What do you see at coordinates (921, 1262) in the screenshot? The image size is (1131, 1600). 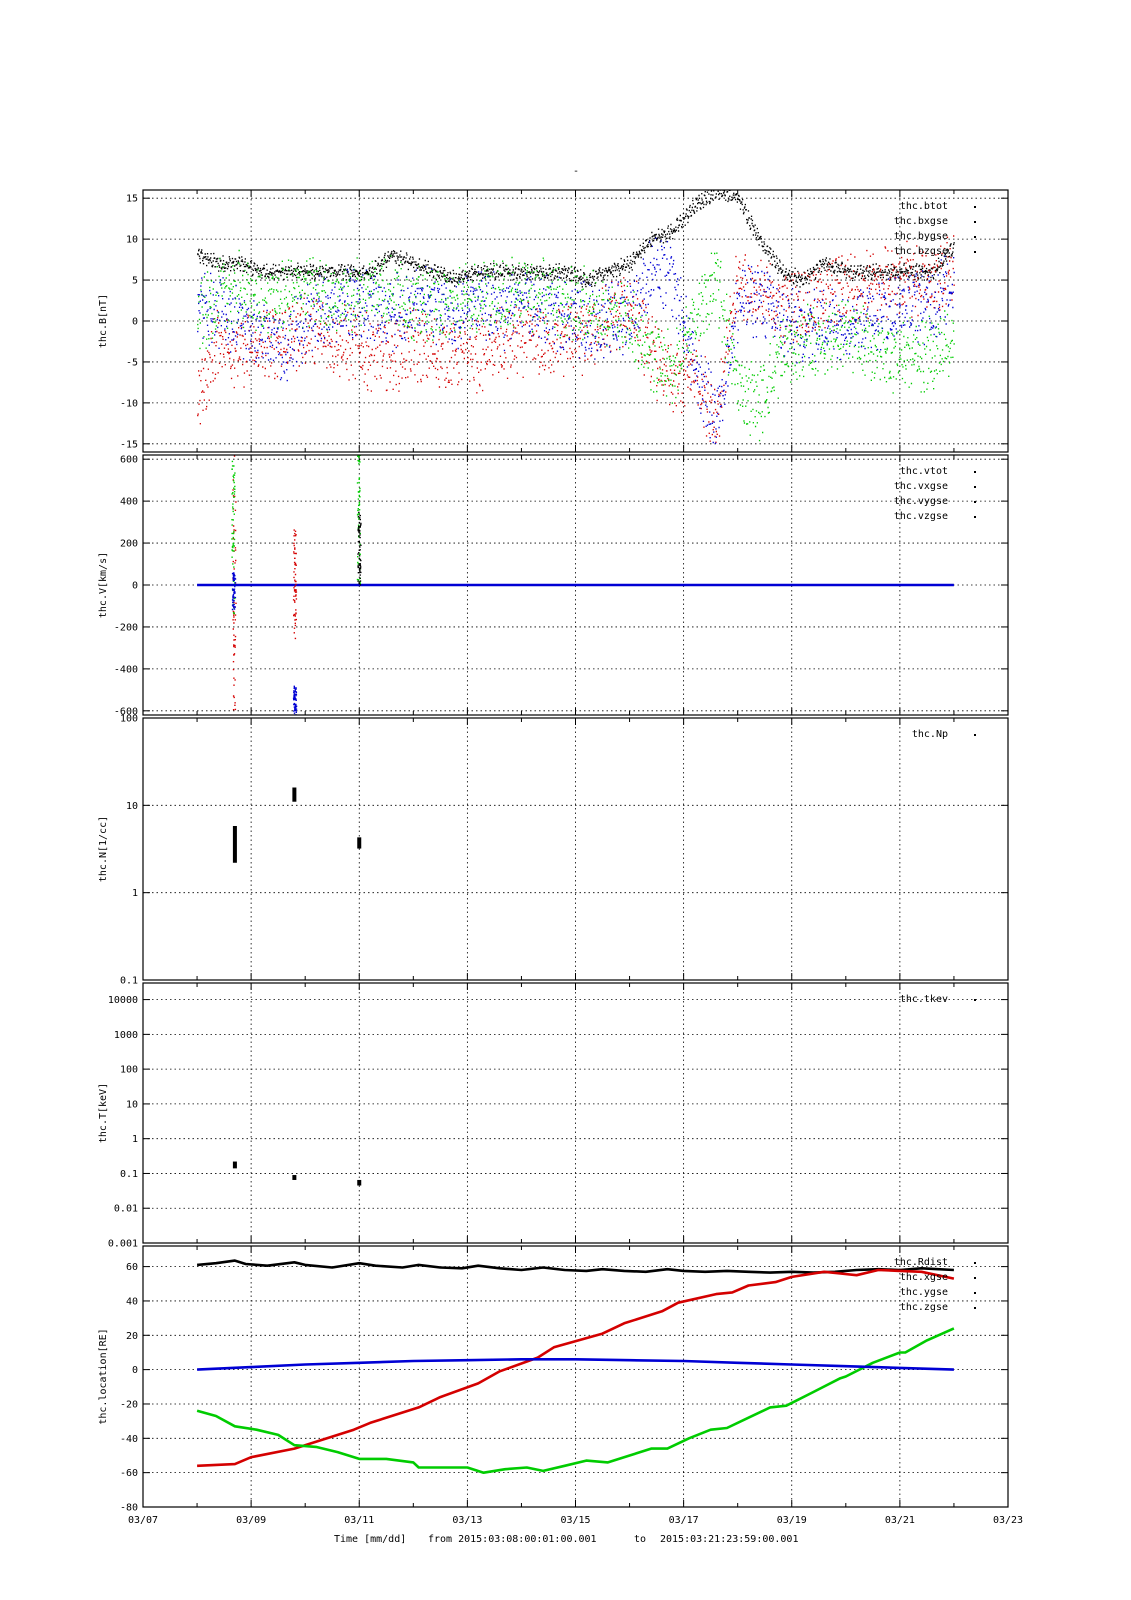 I see `legend-entry: thc.Rdist` at bounding box center [921, 1262].